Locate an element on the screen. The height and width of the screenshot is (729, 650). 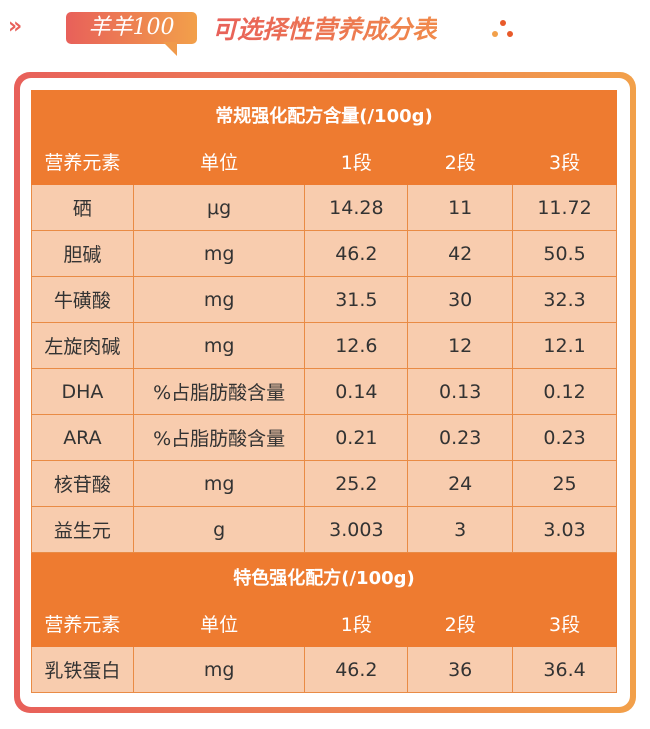
table-cell: g is located at coordinates (219, 529).